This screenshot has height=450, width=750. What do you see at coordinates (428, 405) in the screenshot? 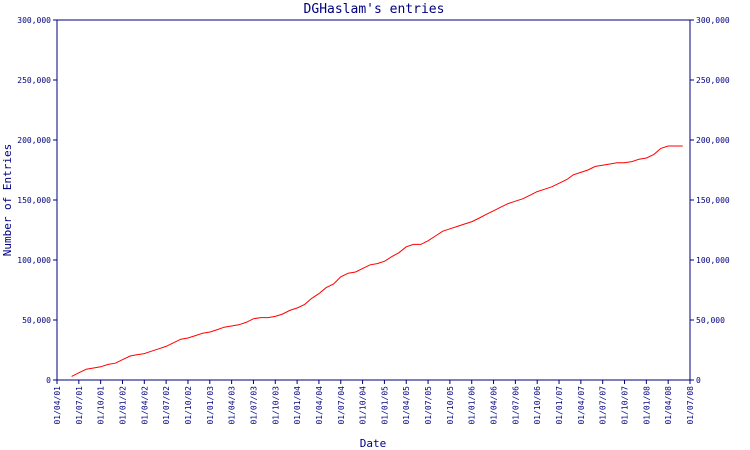
I see `x-tick-label: 01/07/05` at bounding box center [428, 405].